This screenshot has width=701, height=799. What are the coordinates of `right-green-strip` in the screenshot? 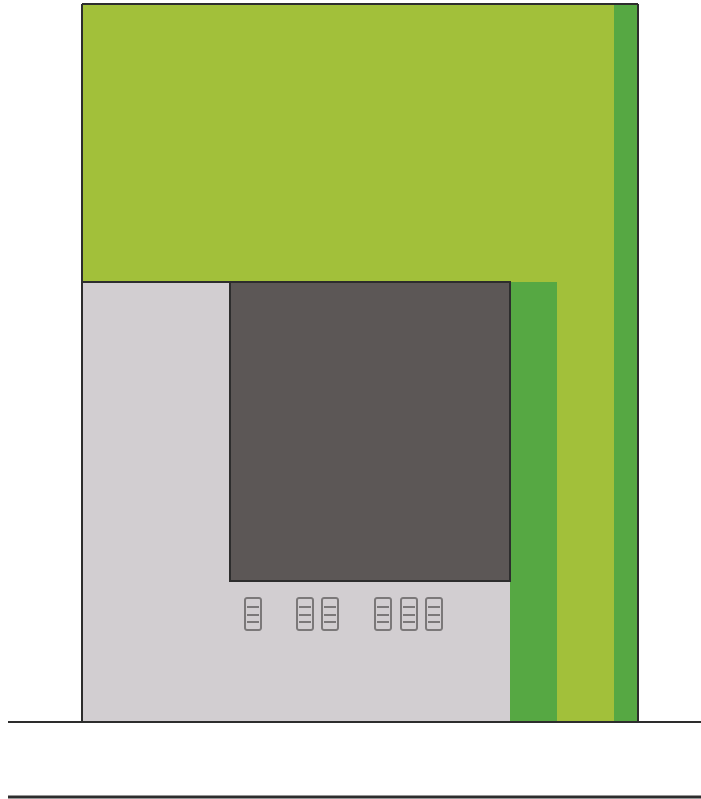 It's located at (626, 363).